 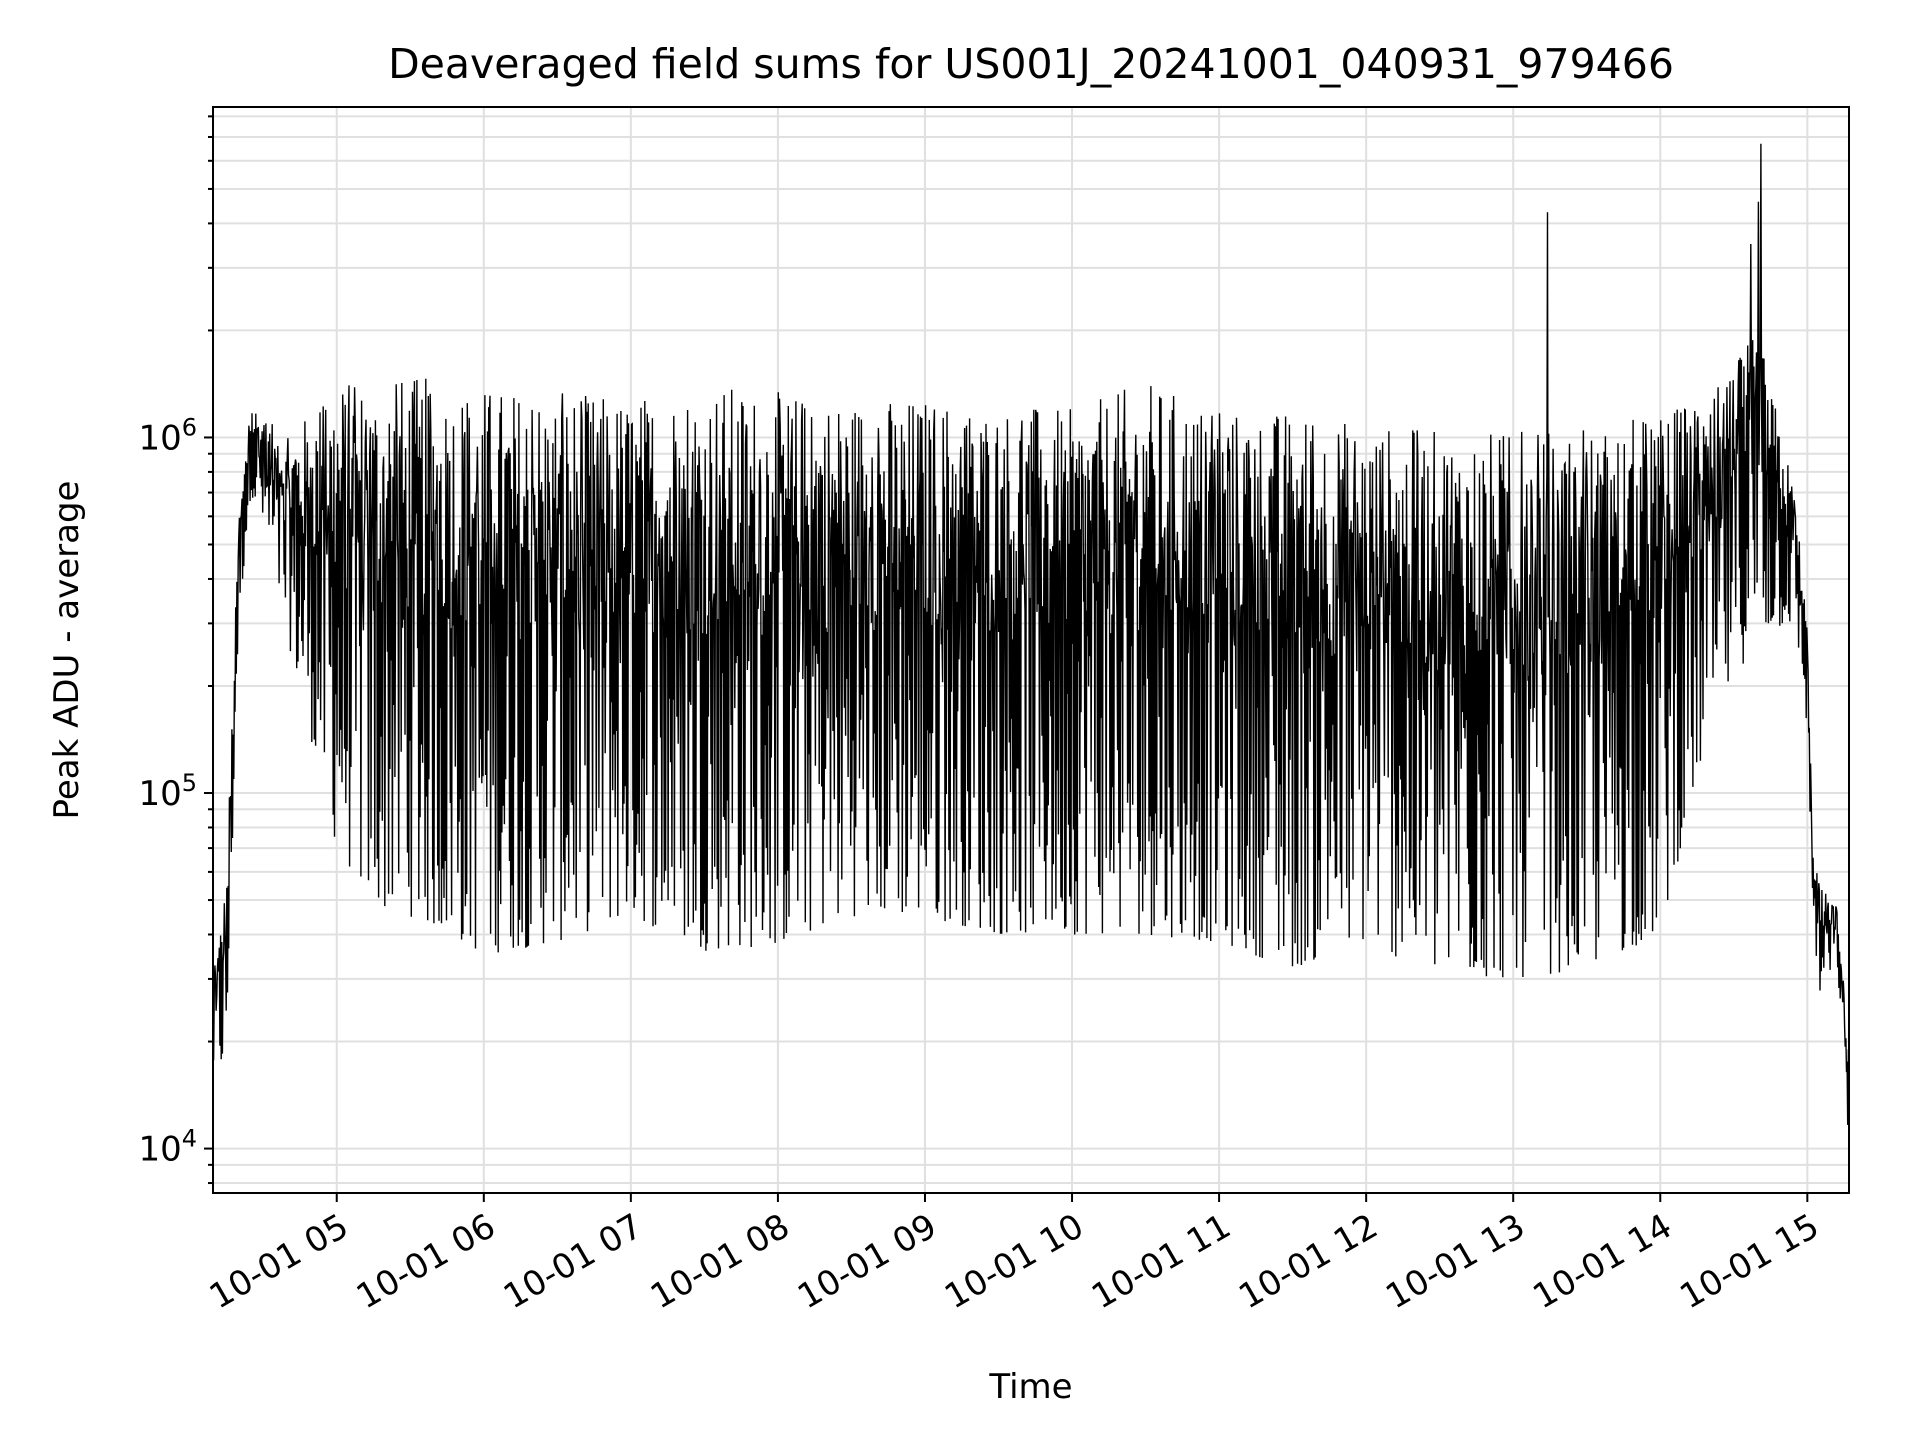 I want to click on x-tick-label: 10-01 11, so click(x=1161, y=1261).